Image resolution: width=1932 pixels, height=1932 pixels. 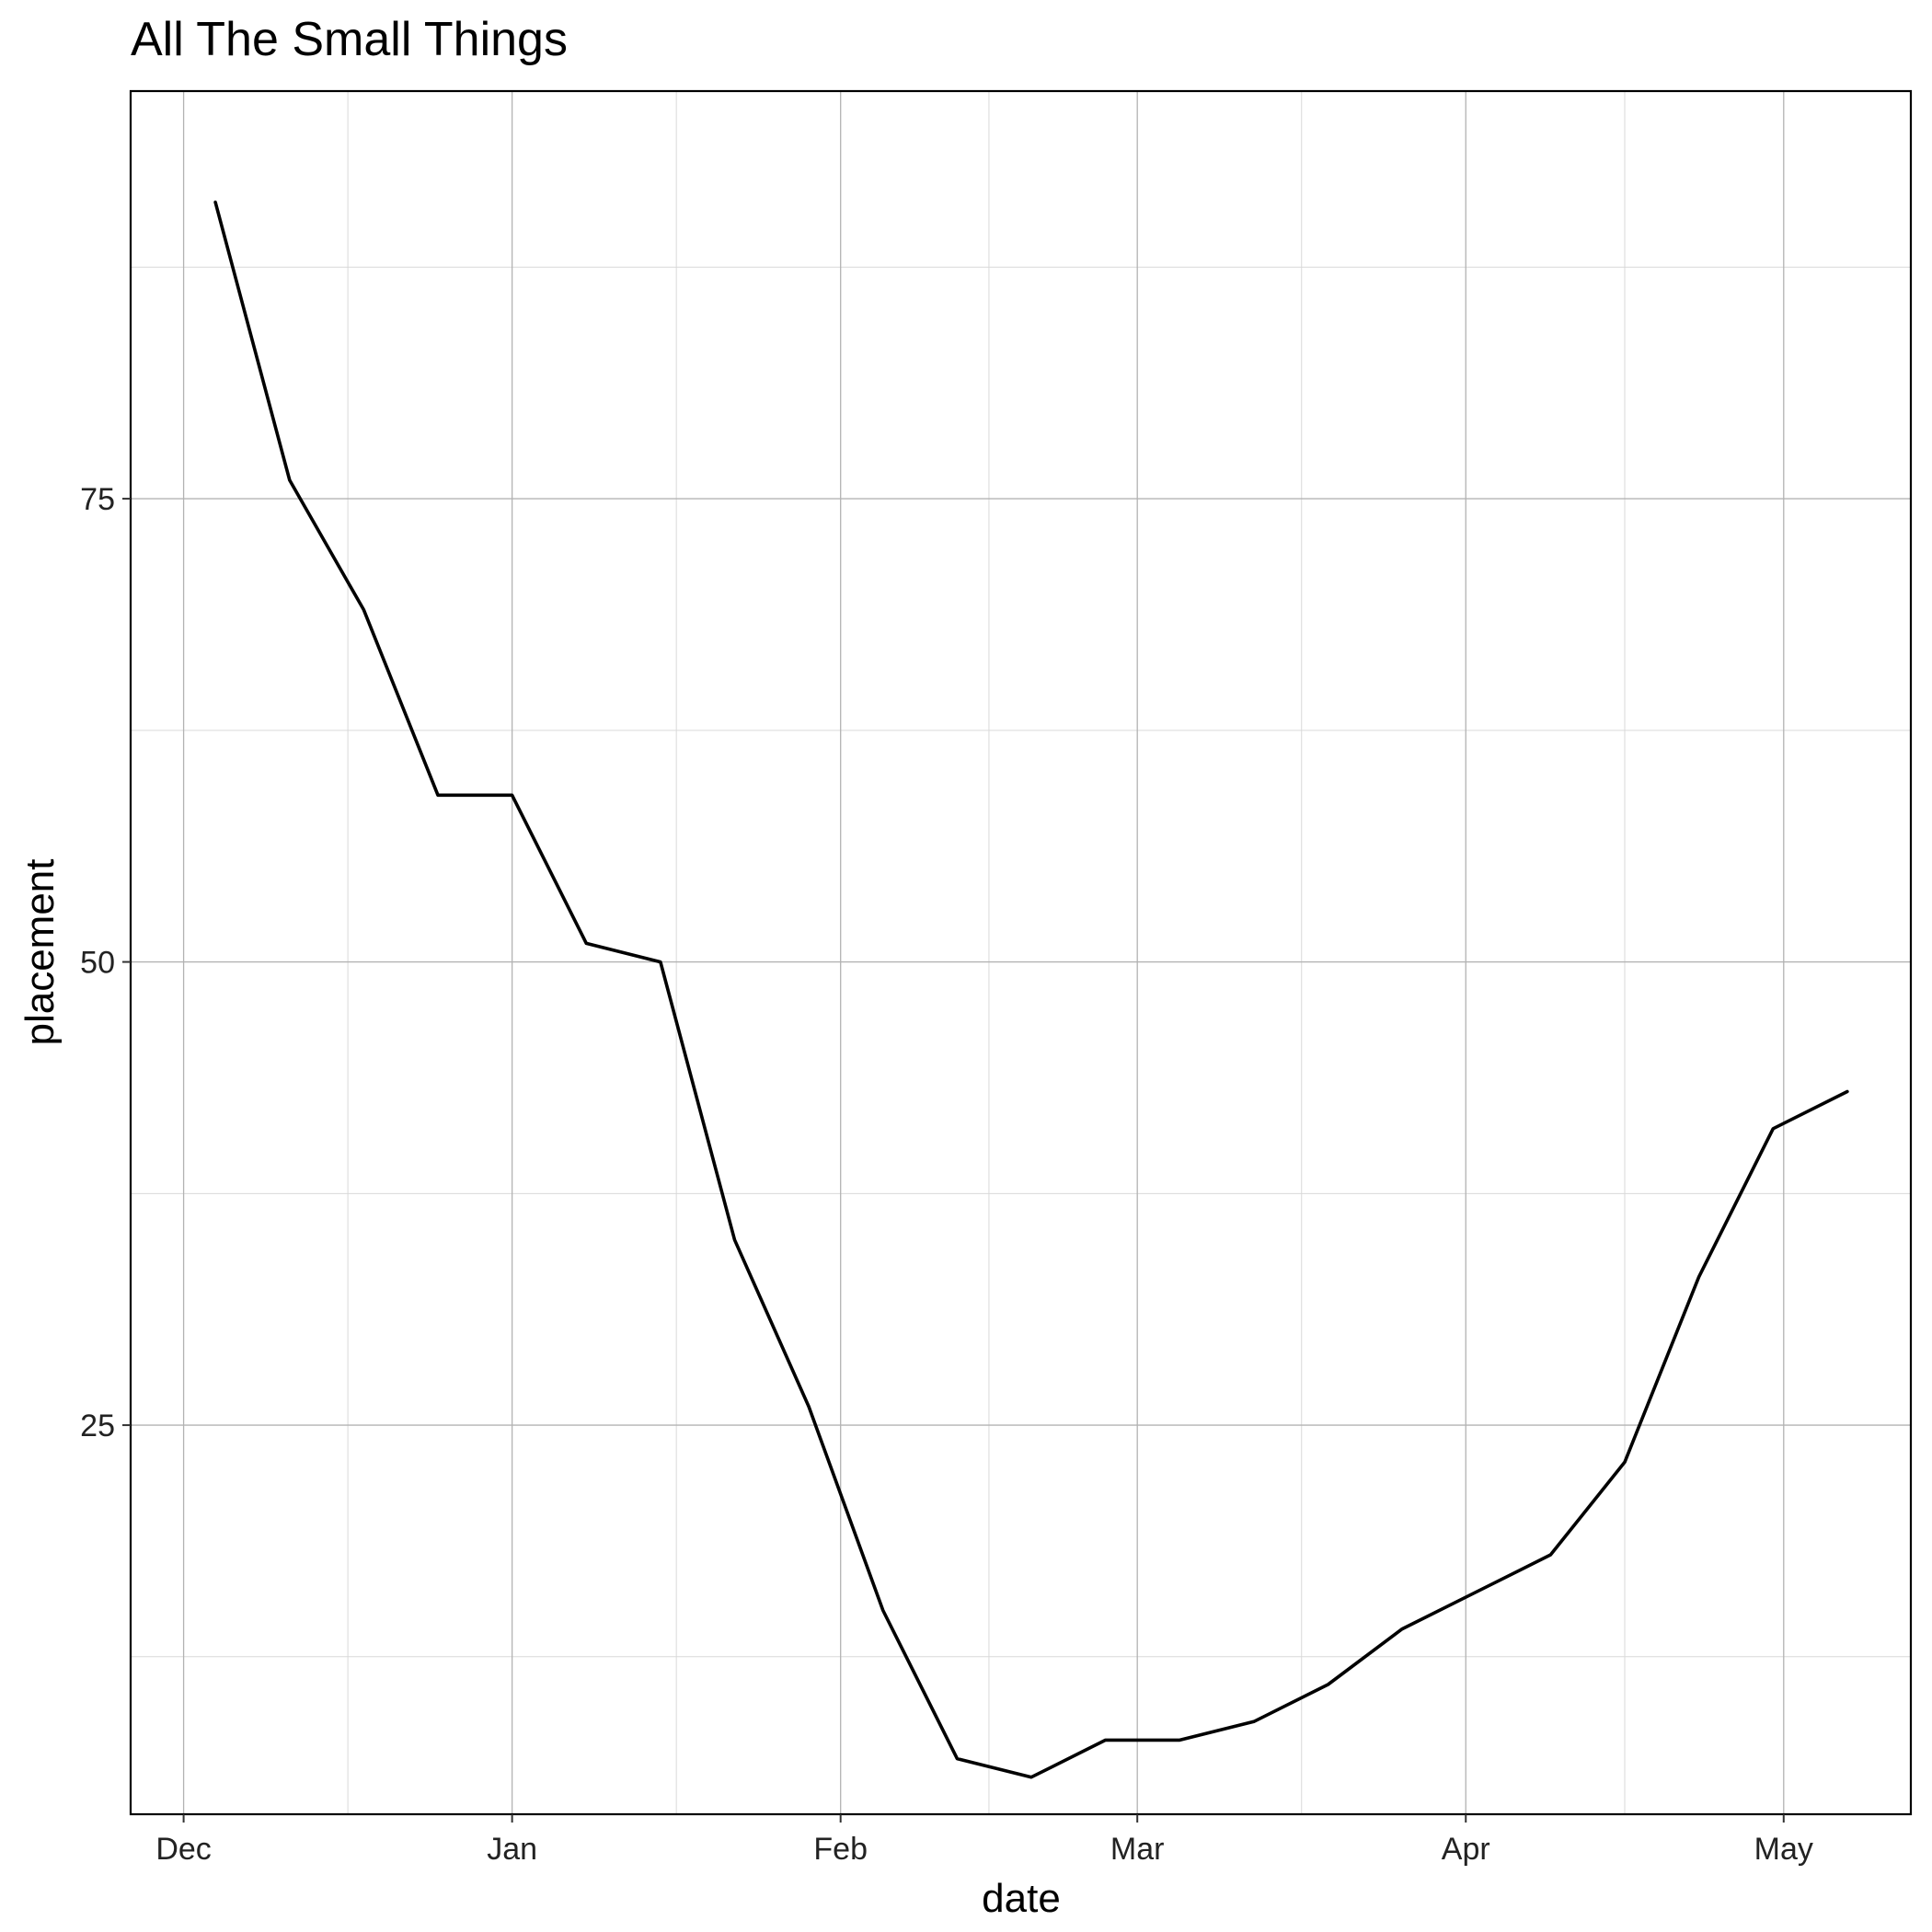 I want to click on x-tick-label: Apr, so click(x=1466, y=1849).